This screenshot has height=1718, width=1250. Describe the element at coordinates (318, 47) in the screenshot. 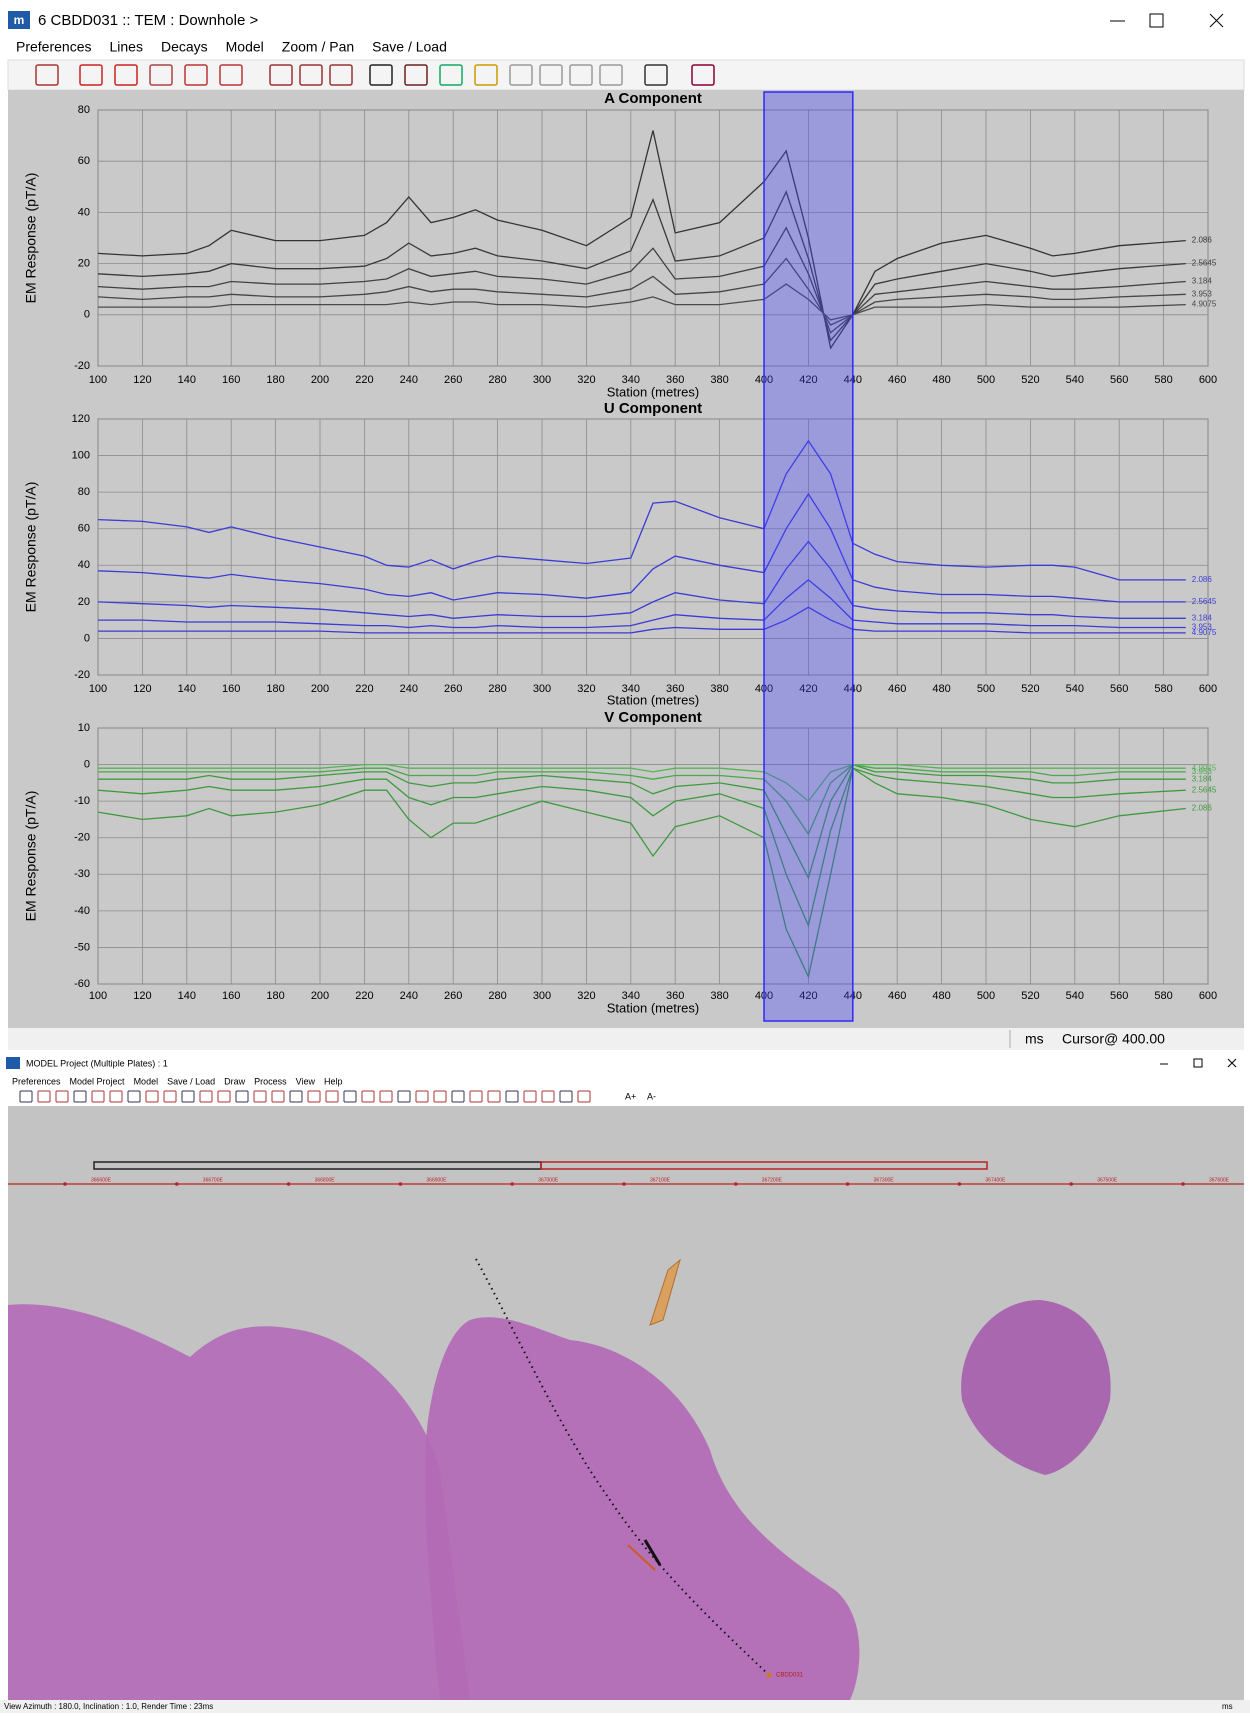

I see `menu-item: Zoom / Pan` at that location.